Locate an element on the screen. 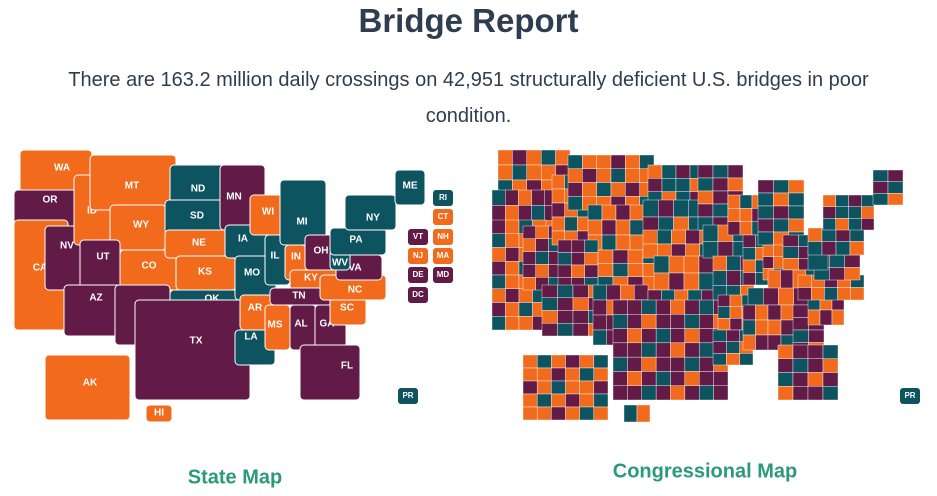  state-label: CT is located at coordinates (443, 216).